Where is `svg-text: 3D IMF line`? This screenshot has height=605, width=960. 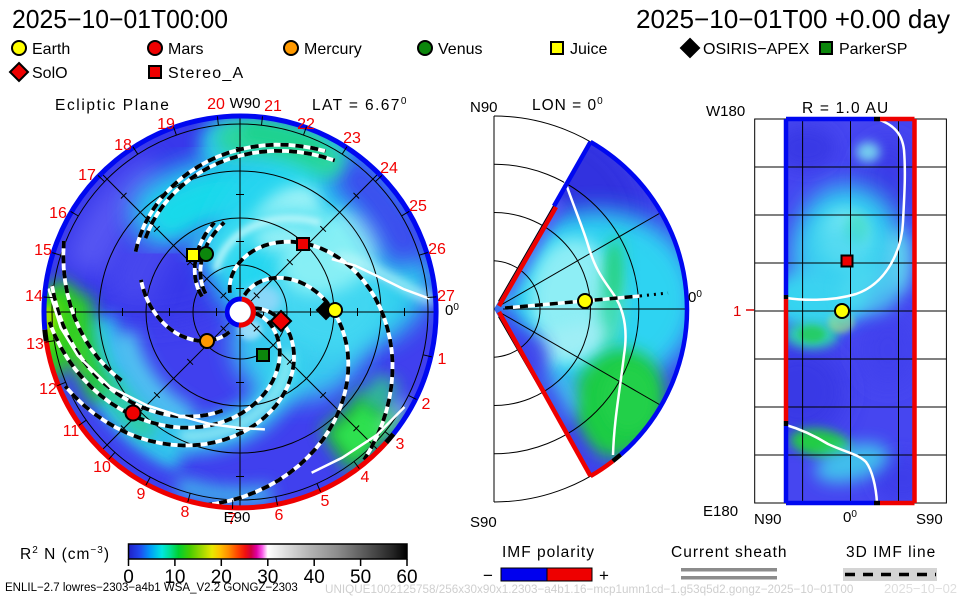 svg-text: 3D IMF line is located at coordinates (891, 552).